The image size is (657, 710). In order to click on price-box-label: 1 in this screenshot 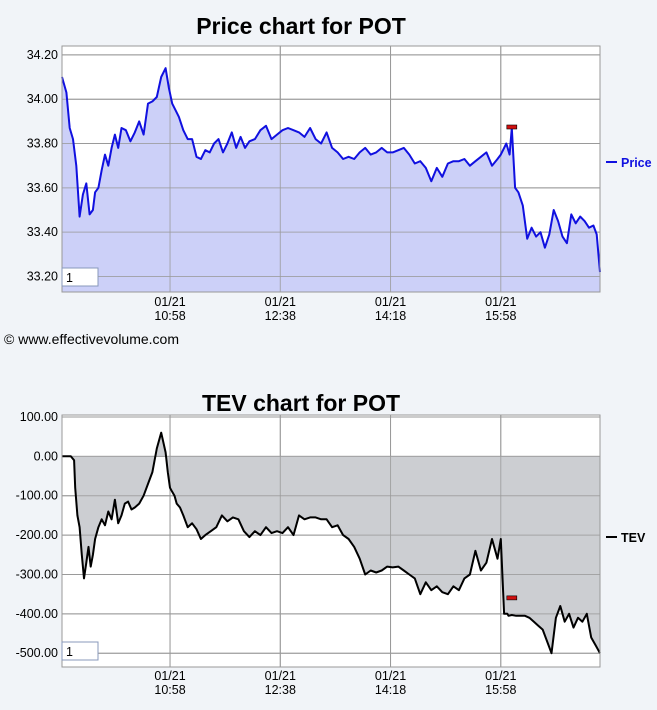, I will do `click(69, 278)`.